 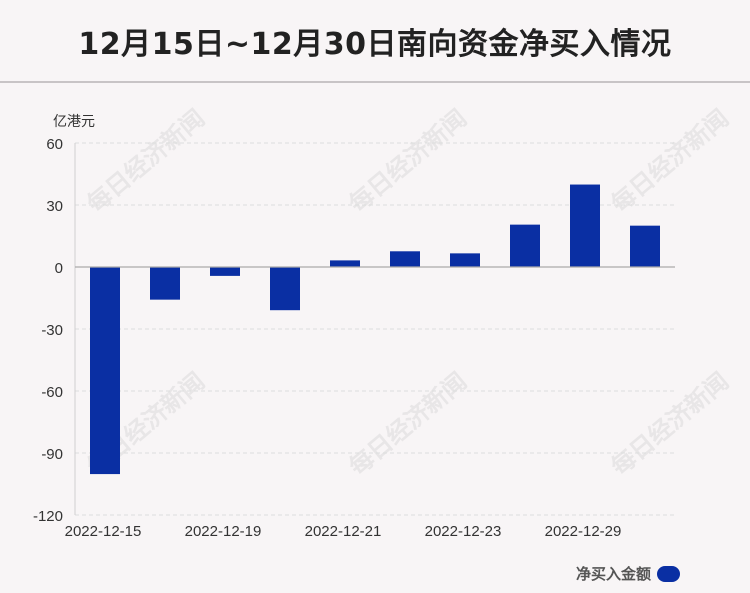 What do you see at coordinates (103, 531) in the screenshot?
I see `x-tick-label: 2022-12-15` at bounding box center [103, 531].